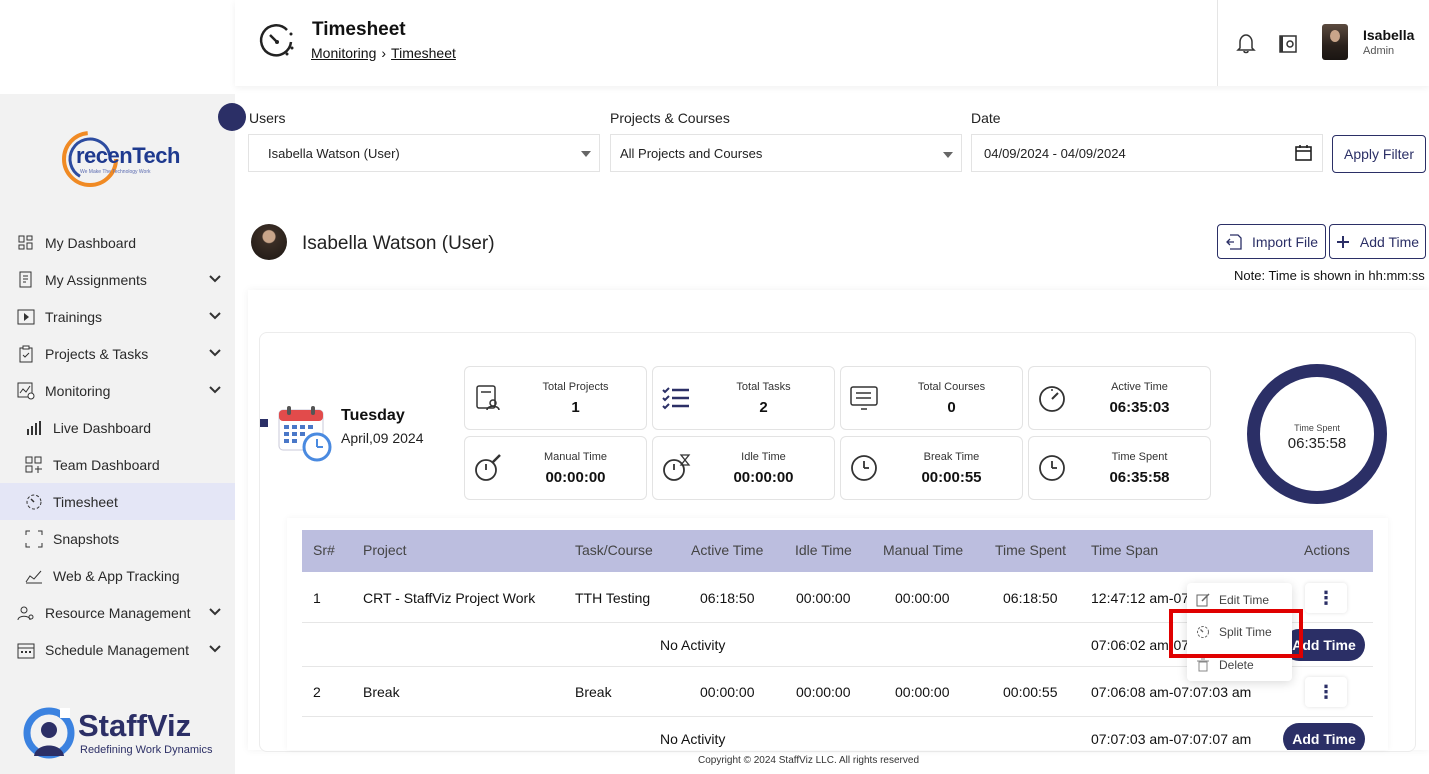 This screenshot has height=774, width=1429. Describe the element at coordinates (117, 390) in the screenshot. I see `sidebar-item-monitoring: Monitoring` at that location.